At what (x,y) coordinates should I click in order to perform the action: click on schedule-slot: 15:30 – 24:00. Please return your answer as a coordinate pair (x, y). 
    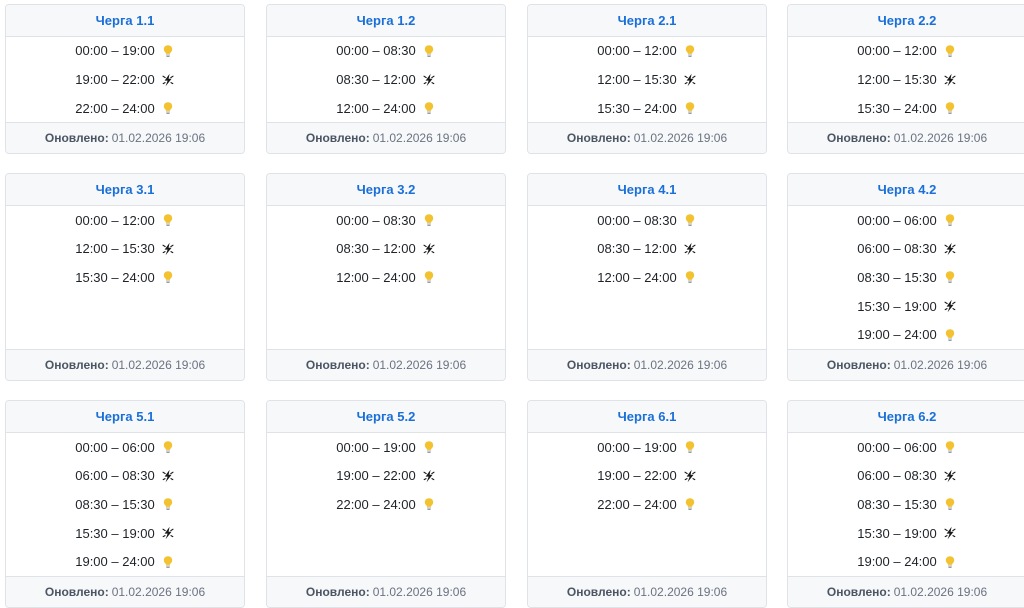
    Looking at the image, I should click on (906, 108).